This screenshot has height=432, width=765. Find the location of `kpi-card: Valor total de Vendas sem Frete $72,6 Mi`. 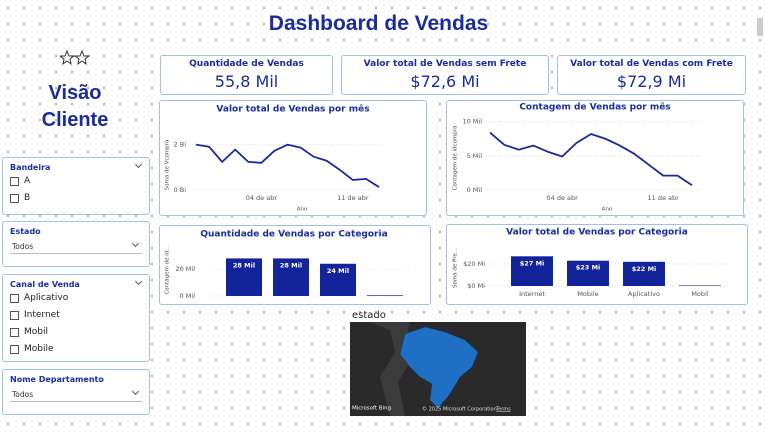

kpi-card: Valor total de Vendas sem Frete $72,6 Mi is located at coordinates (445, 75).